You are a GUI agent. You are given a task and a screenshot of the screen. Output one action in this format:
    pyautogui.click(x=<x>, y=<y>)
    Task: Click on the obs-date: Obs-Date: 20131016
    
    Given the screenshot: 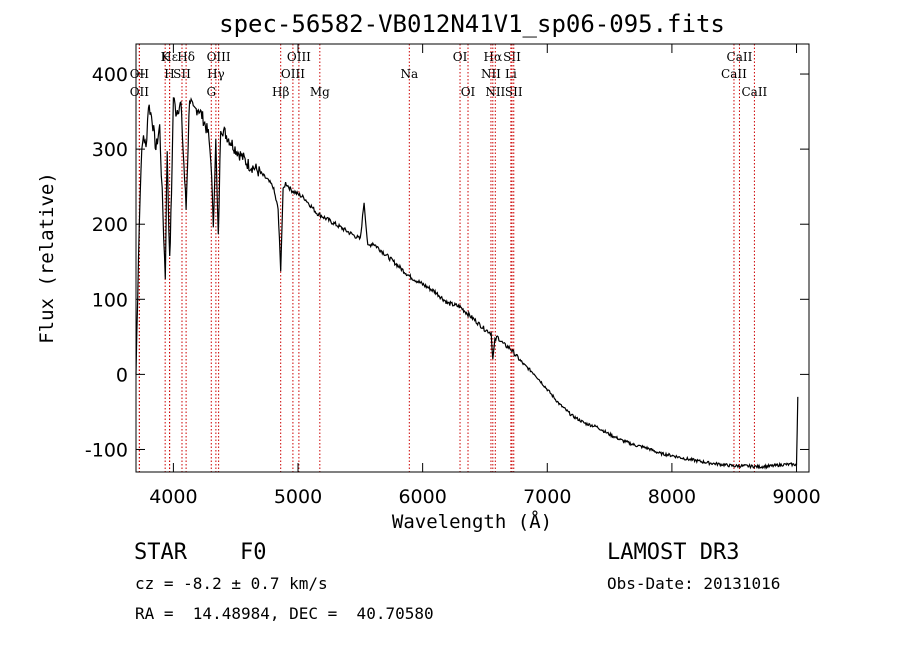 What is the action you would take?
    pyautogui.click(x=694, y=583)
    